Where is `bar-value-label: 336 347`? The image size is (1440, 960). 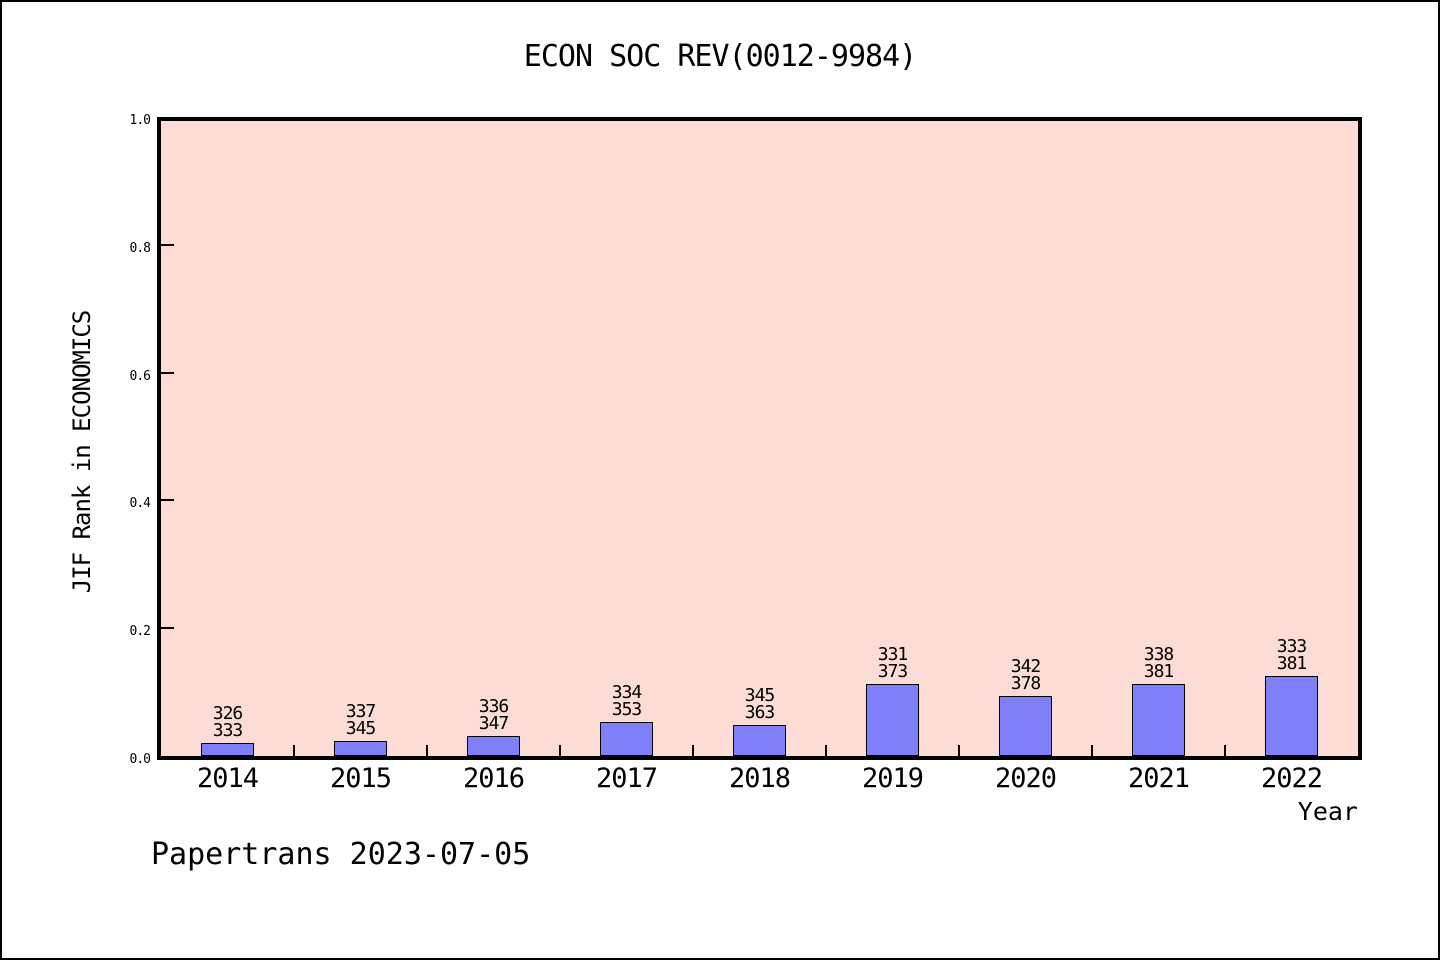
bar-value-label: 336 347 is located at coordinates (494, 715).